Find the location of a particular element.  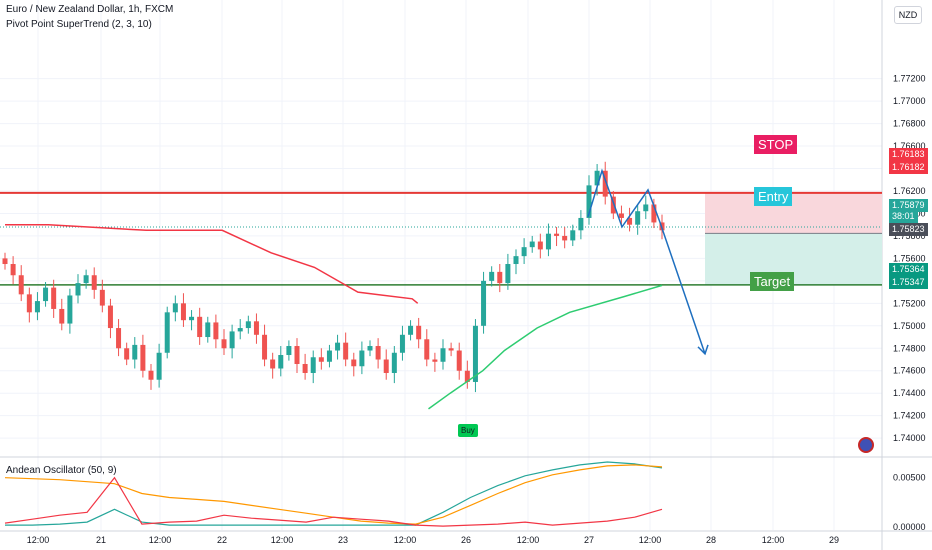

buy-signal-label: Buy is located at coordinates (468, 430).